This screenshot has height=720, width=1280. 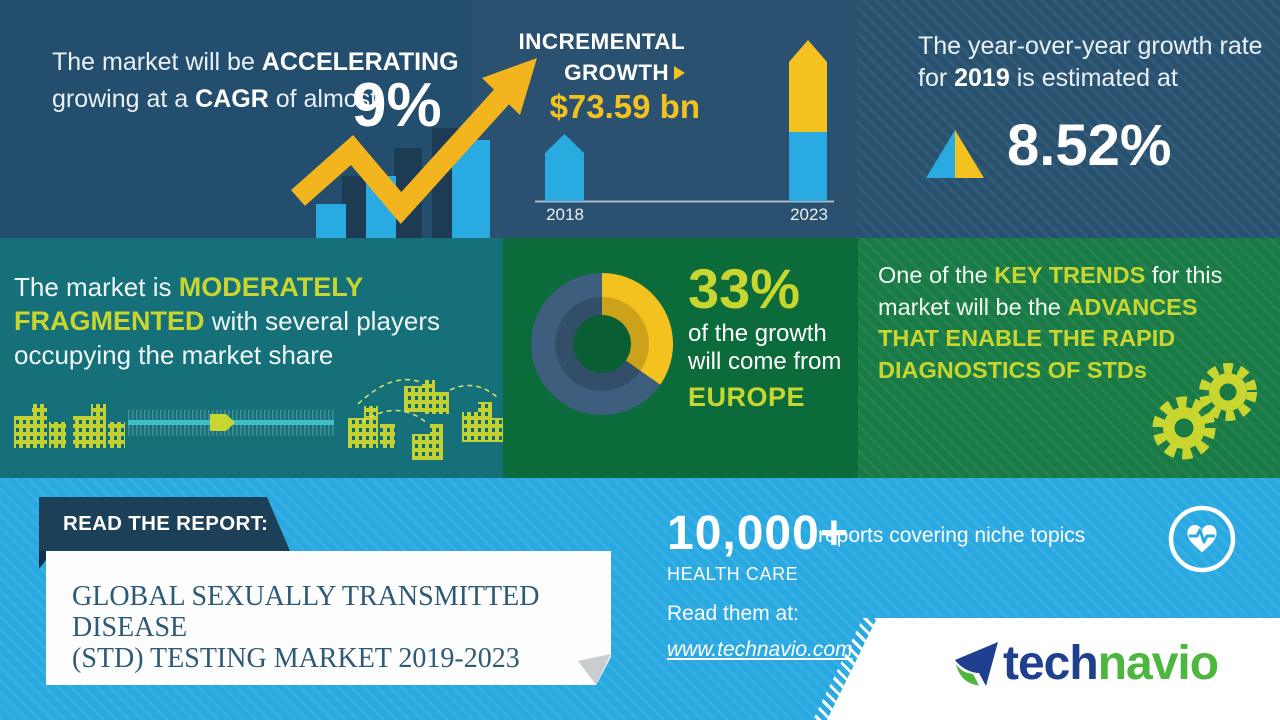 What do you see at coordinates (758, 533) in the screenshot?
I see `reports-count: 10,000+` at bounding box center [758, 533].